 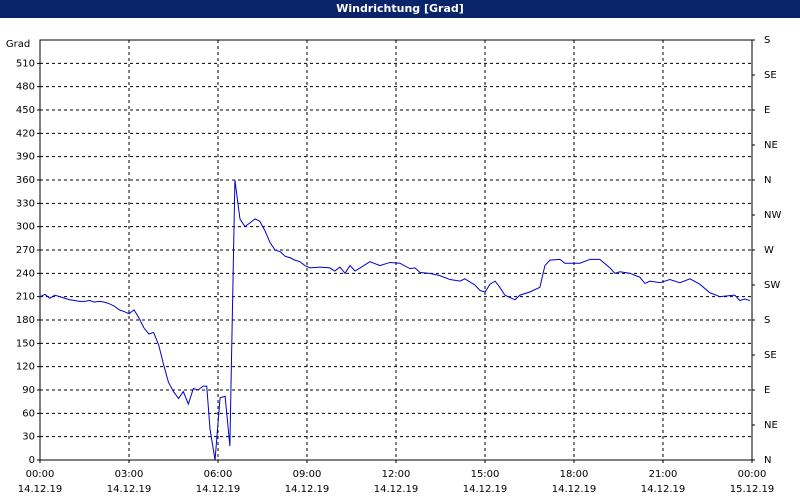 I want to click on y-tick-label: 330, so click(x=25, y=203).